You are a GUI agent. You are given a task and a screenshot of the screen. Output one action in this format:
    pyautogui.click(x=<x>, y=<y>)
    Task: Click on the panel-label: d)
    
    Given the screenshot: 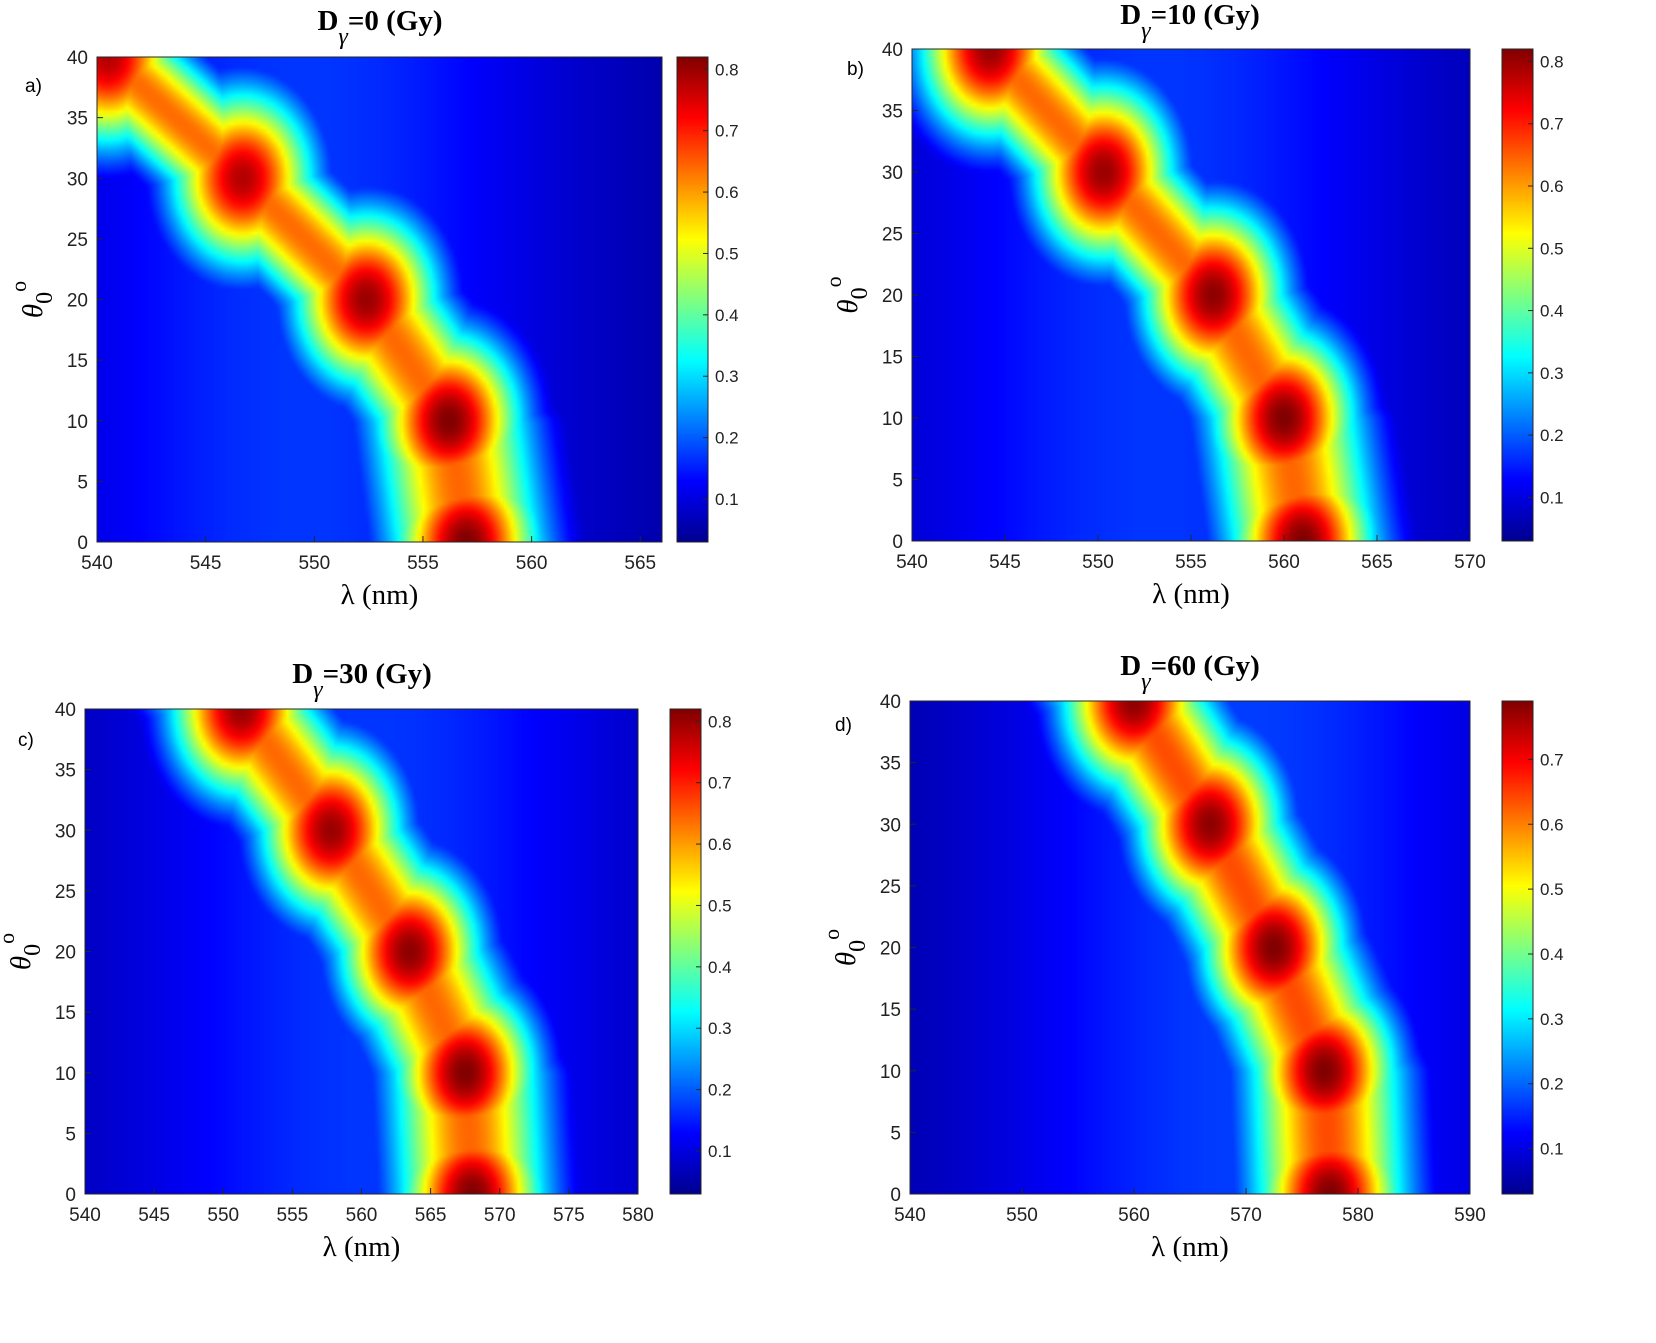 What is the action you would take?
    pyautogui.click(x=843, y=725)
    